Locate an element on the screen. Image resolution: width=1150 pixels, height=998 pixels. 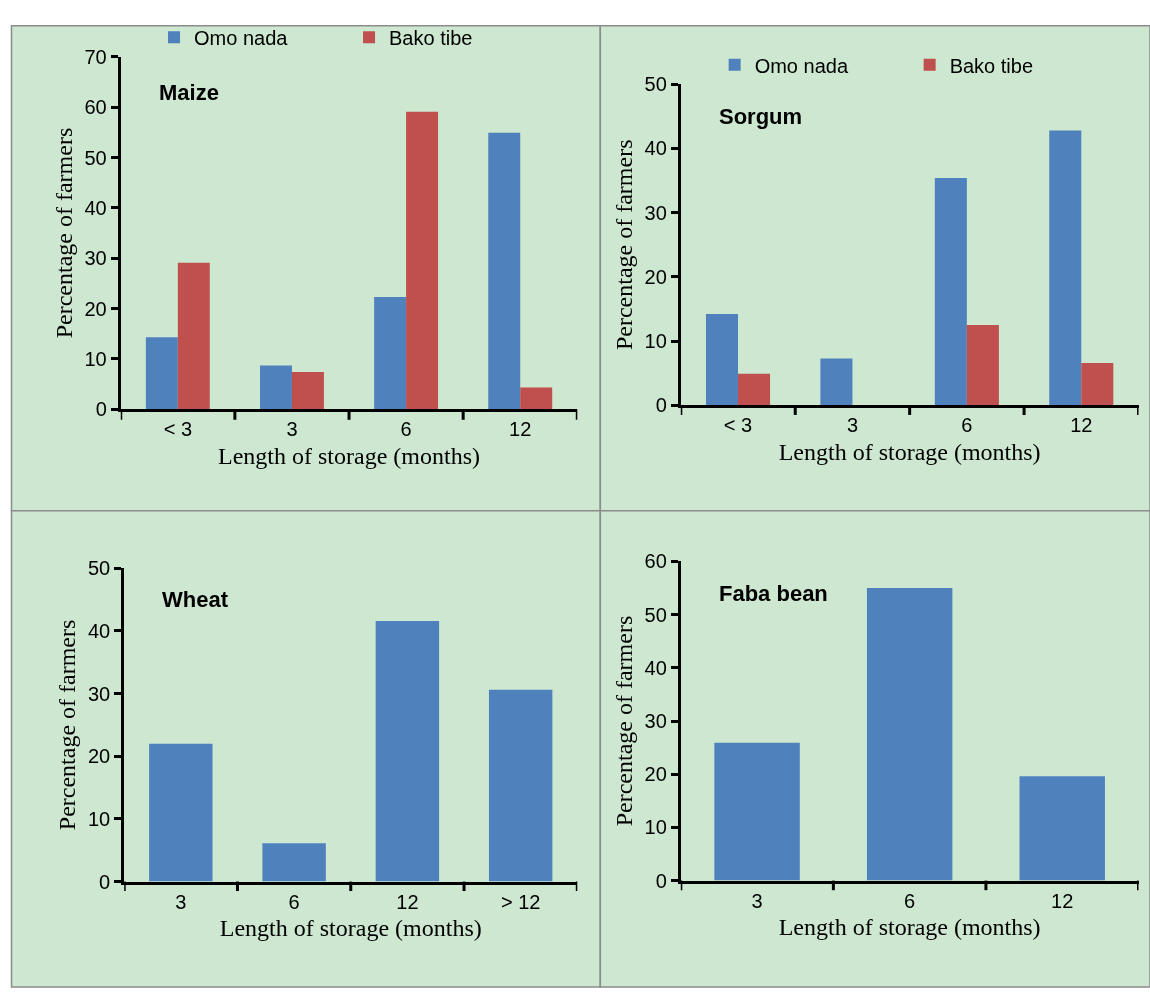
text: Wheat is located at coordinates (195, 599).